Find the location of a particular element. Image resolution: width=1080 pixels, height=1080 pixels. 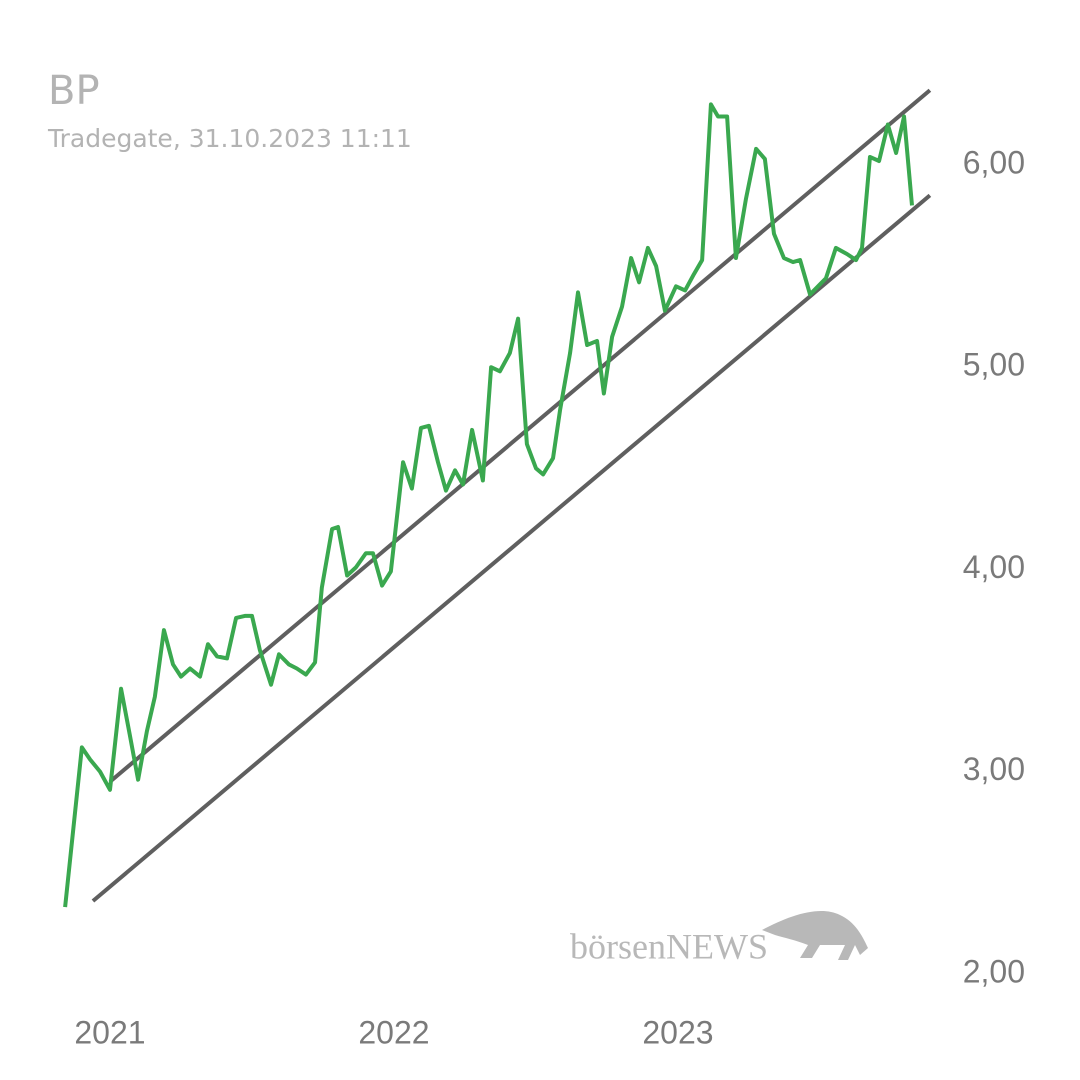

y-tick-label: 5,00 is located at coordinates (994, 365).